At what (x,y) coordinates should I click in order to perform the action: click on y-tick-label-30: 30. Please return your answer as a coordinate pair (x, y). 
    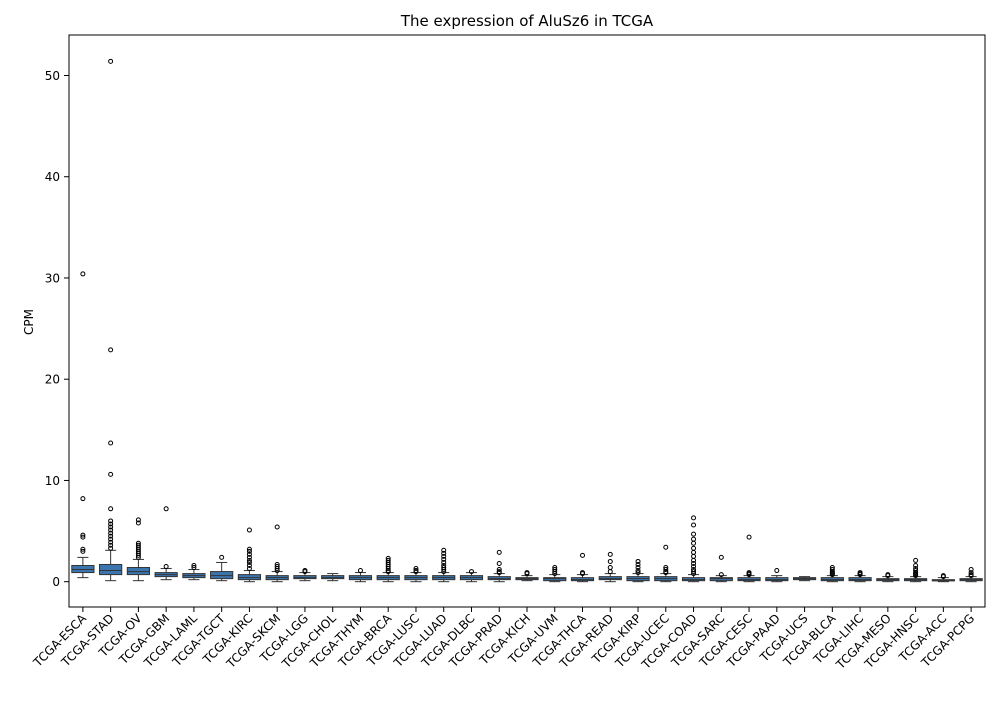
    Looking at the image, I should click on (52, 278).